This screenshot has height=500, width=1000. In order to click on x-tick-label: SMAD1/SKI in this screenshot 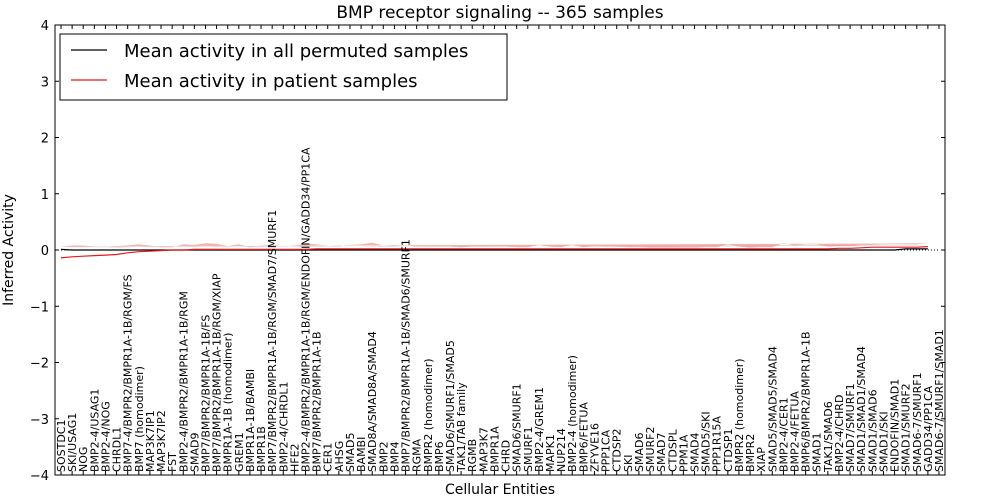, I will do `click(883, 441)`.